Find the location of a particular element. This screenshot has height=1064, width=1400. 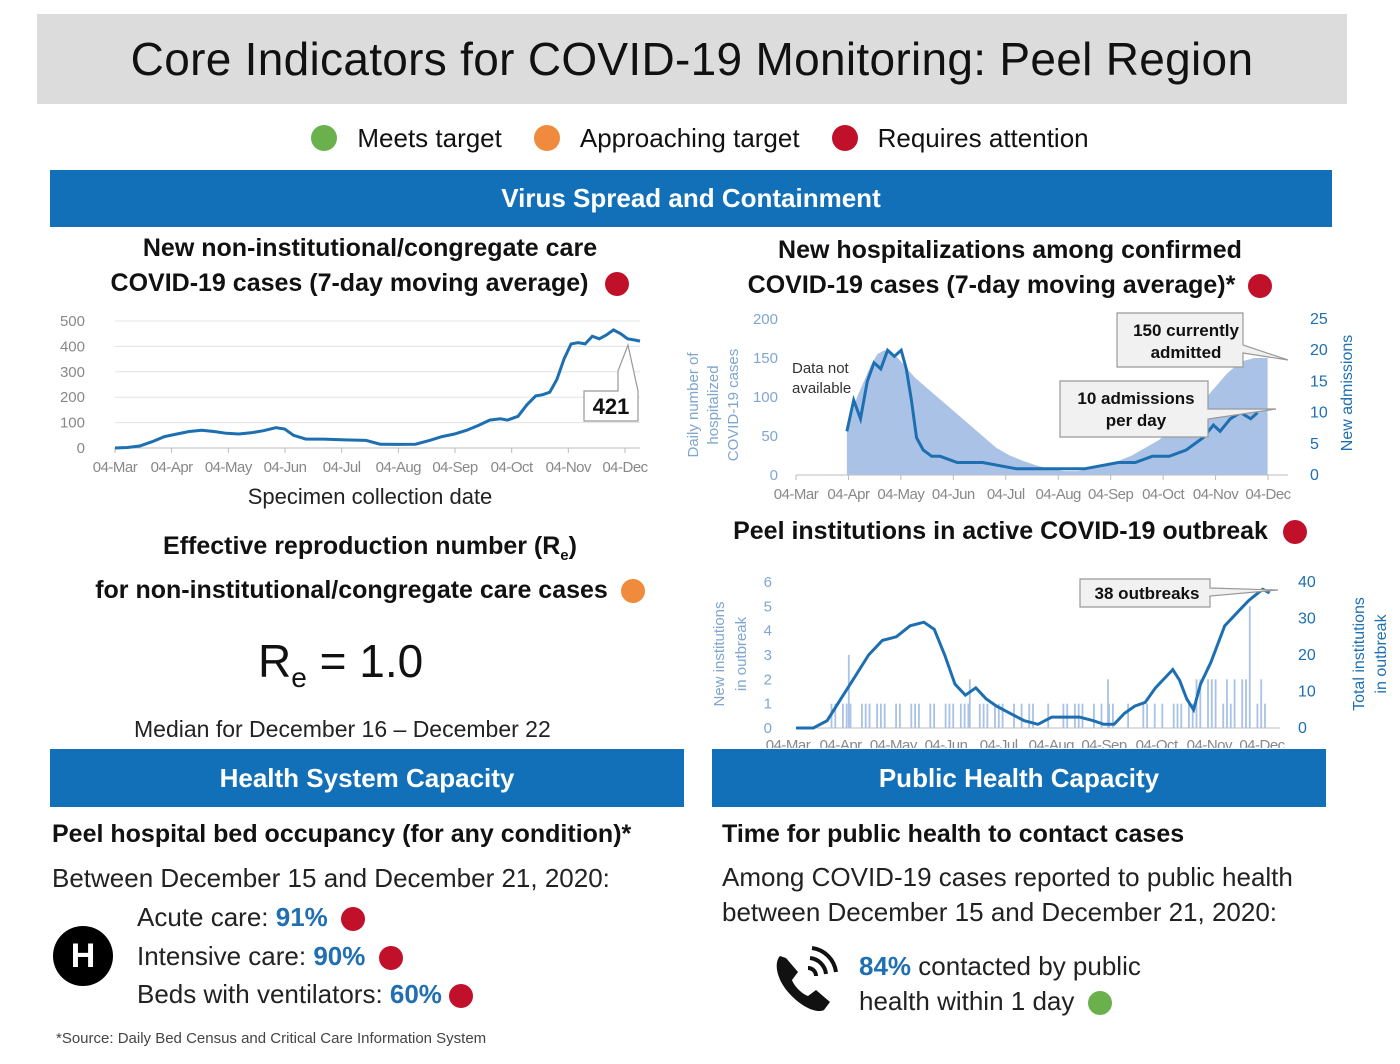

hosp-x-tick-label: 04-Nov is located at coordinates (1216, 494).